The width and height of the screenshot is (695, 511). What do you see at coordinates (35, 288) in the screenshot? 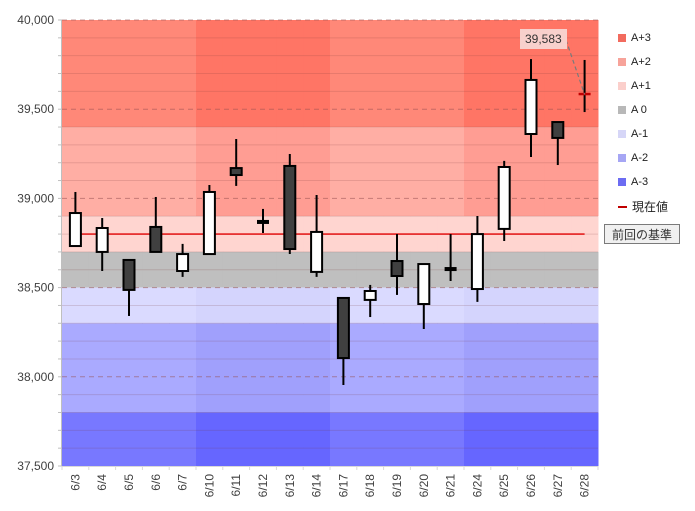
I see `y-tick-label: 38,500` at bounding box center [35, 288].